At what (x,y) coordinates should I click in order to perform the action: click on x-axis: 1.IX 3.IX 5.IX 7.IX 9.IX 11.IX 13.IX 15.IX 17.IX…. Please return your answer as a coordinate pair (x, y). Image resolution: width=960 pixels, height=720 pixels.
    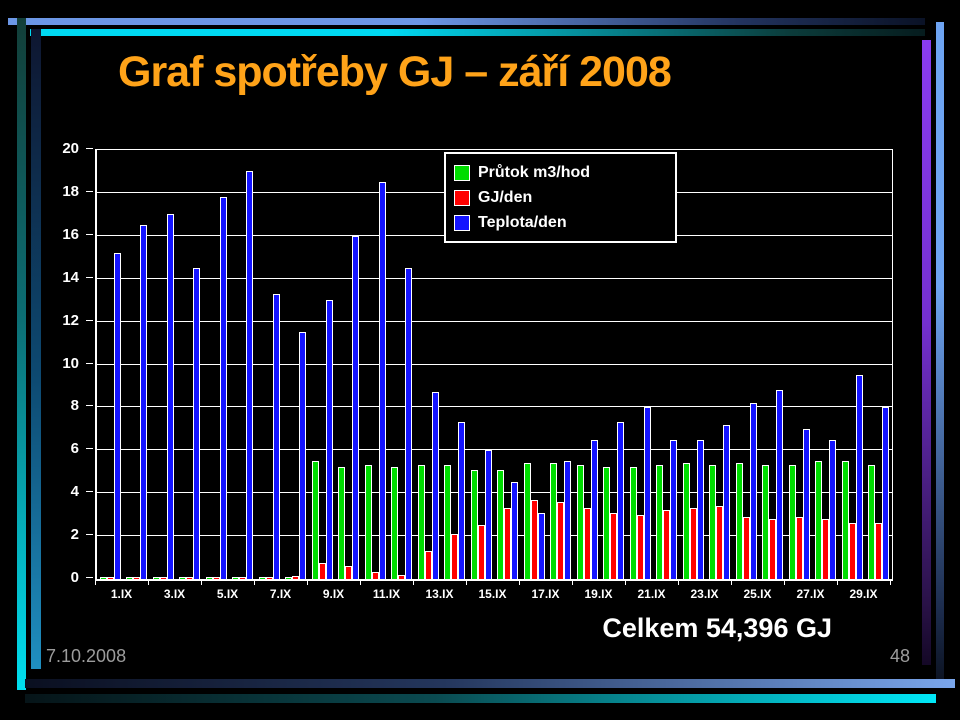
    Looking at the image, I should click on (493, 592).